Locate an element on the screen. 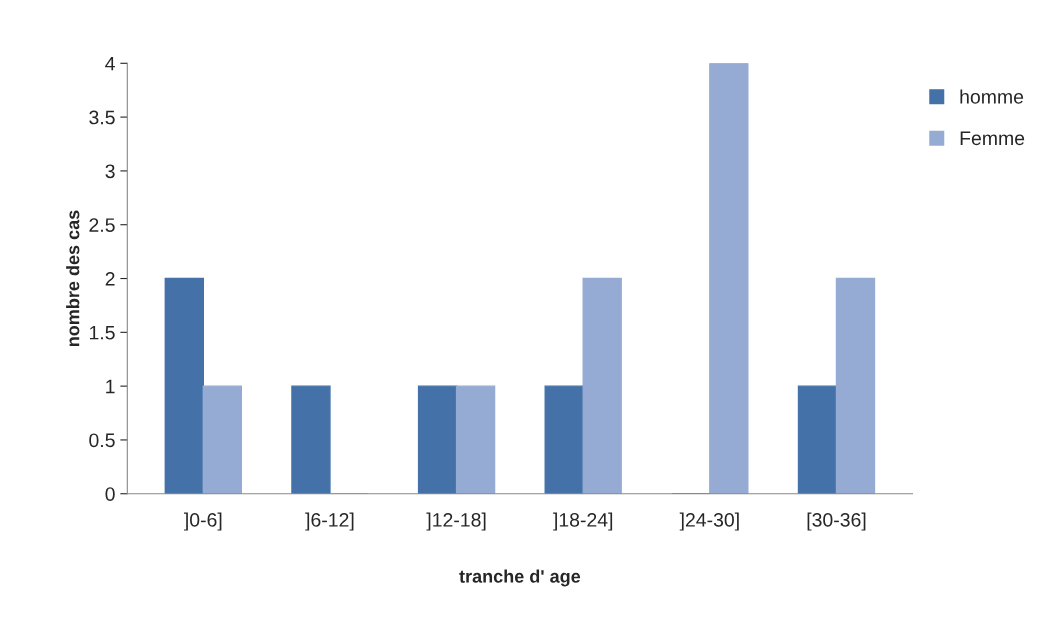  x-tick-label: ]12-18] is located at coordinates (456, 521).